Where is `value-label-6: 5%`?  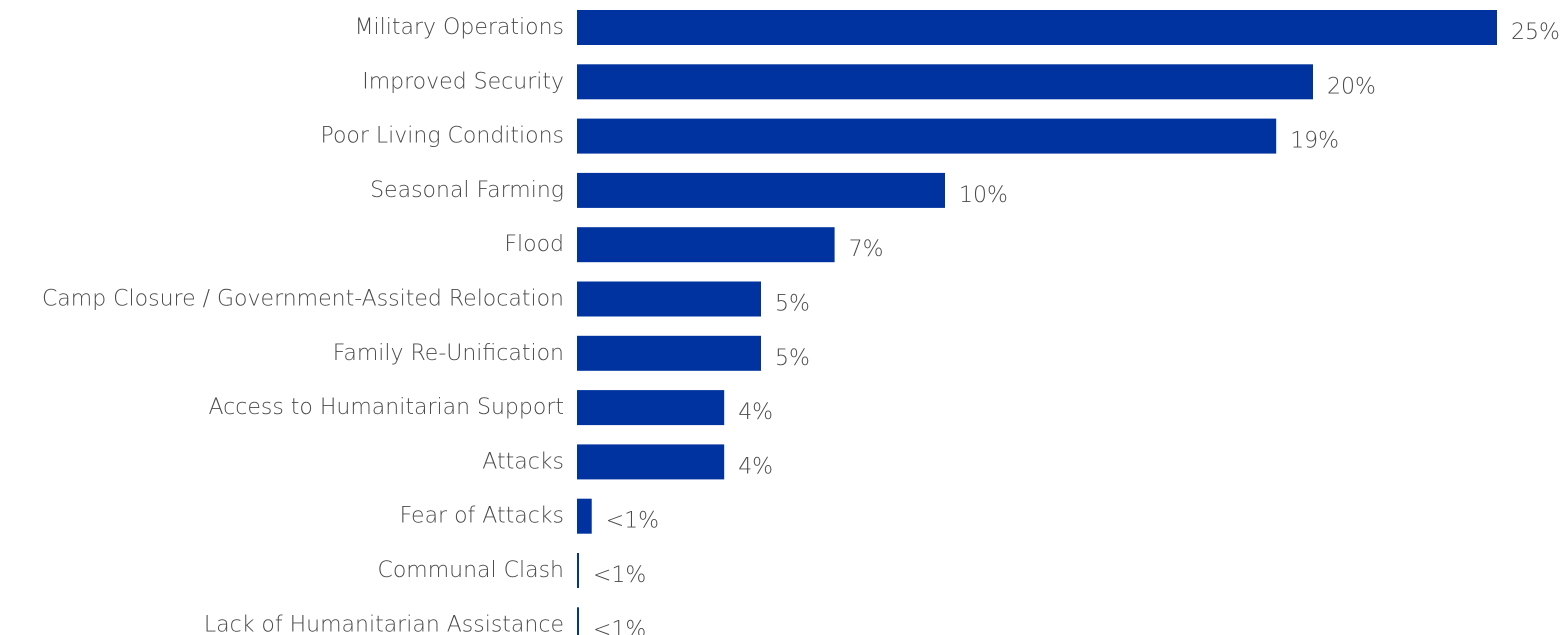
value-label-6: 5% is located at coordinates (792, 358).